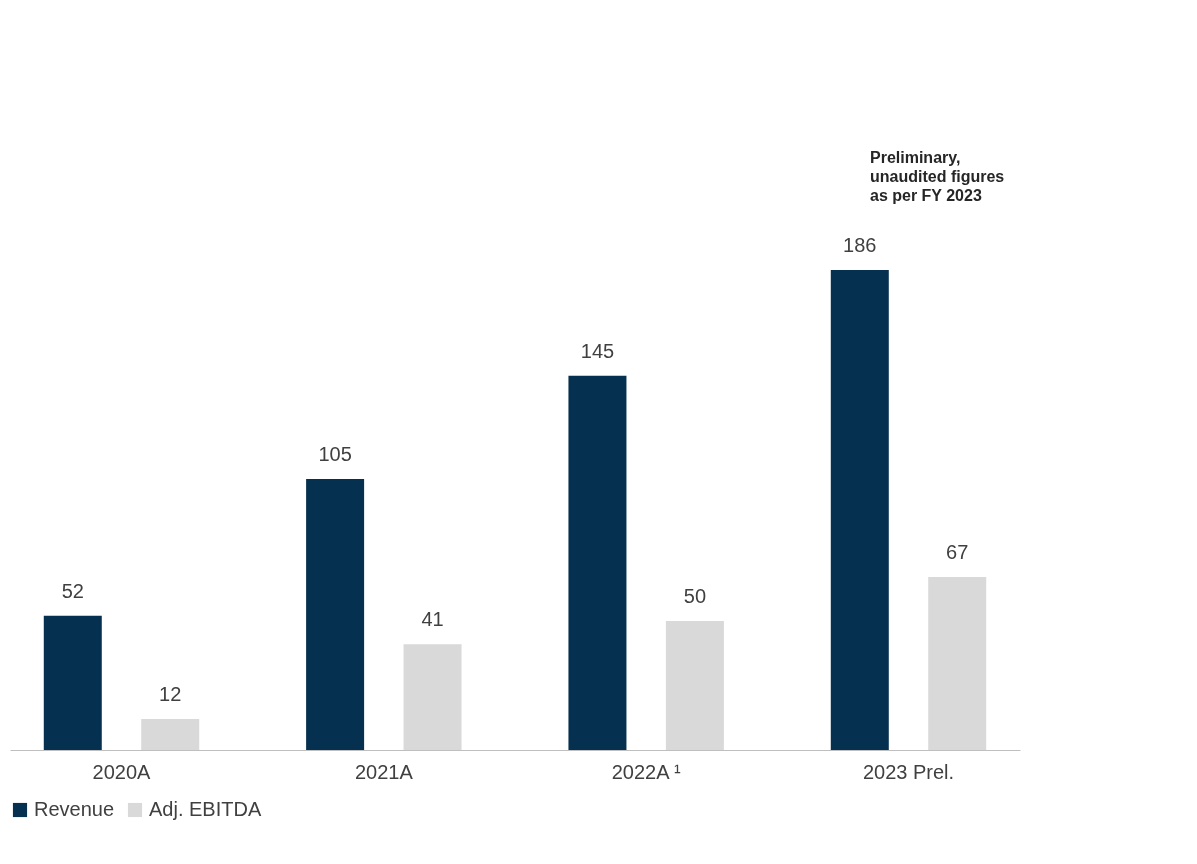 The image size is (1197, 864). What do you see at coordinates (597, 350) in the screenshot?
I see `data-label: 145` at bounding box center [597, 350].